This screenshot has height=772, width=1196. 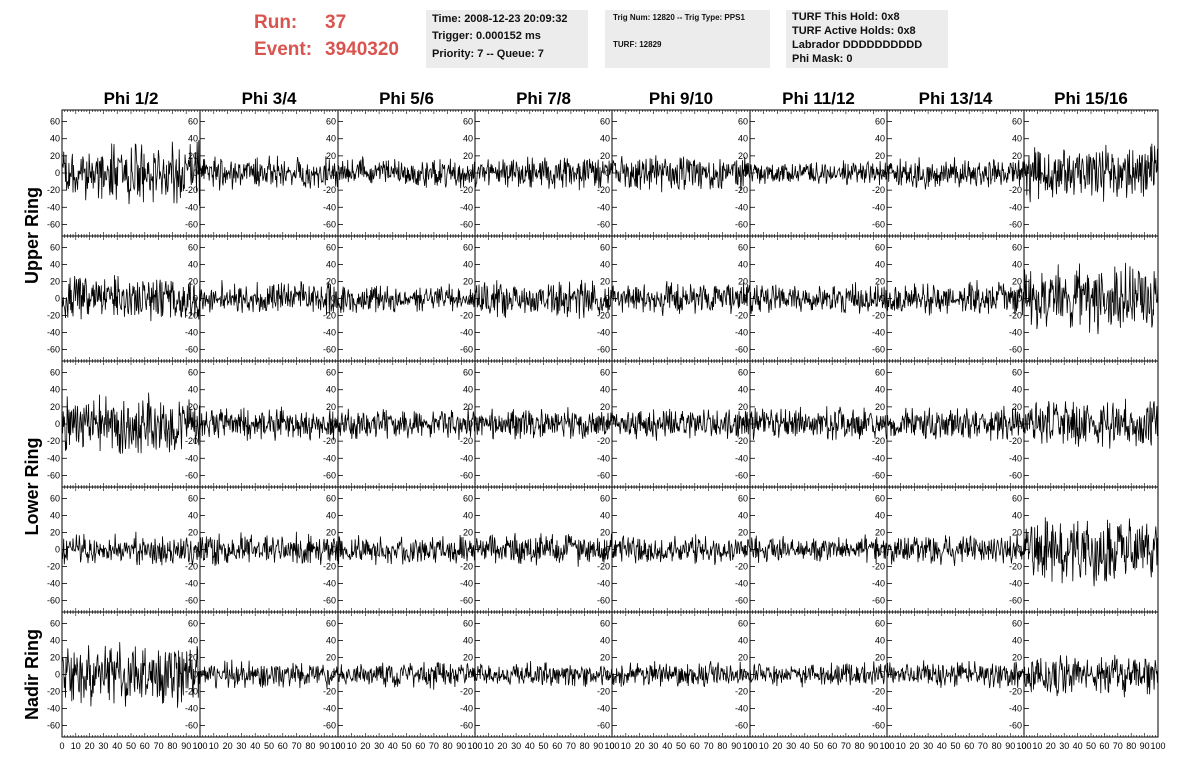 I want to click on labrador-line: Labrador DDDDDDDDDD, so click(x=857, y=45).